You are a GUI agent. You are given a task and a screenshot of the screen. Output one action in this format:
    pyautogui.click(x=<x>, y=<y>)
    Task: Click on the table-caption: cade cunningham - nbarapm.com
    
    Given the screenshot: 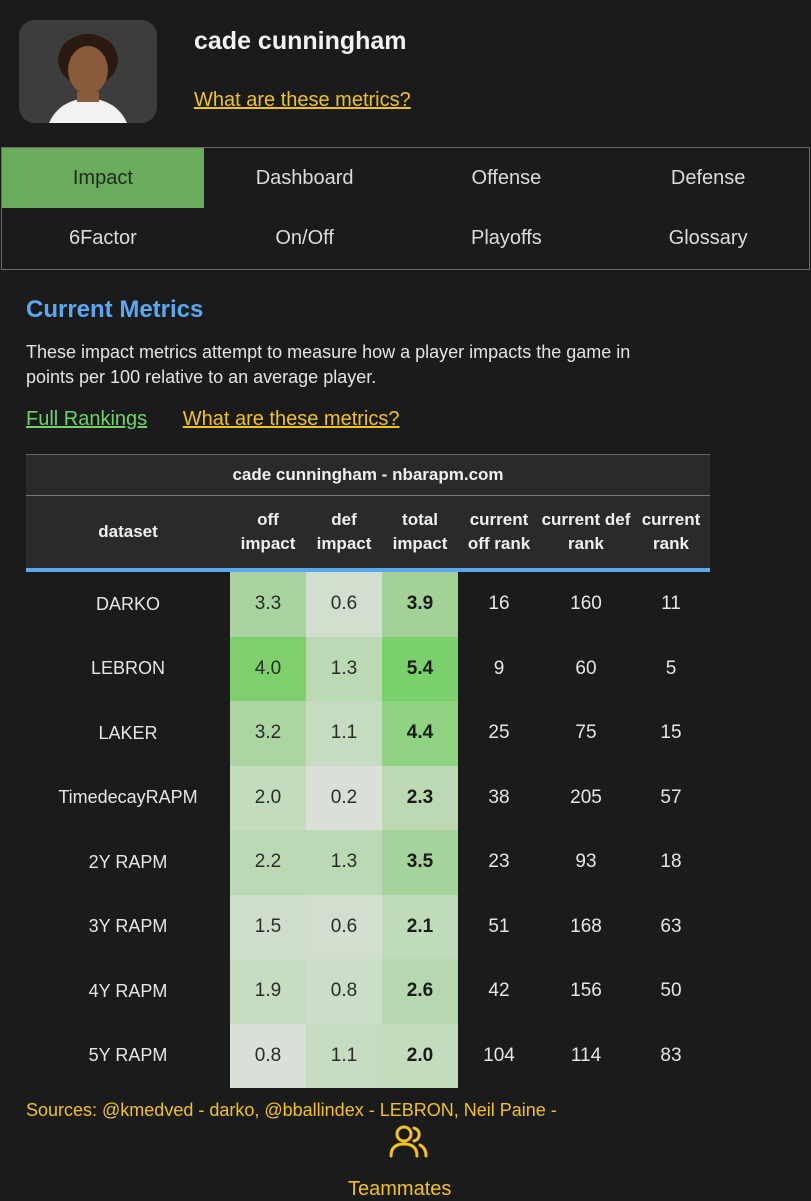 What is the action you would take?
    pyautogui.click(x=368, y=475)
    